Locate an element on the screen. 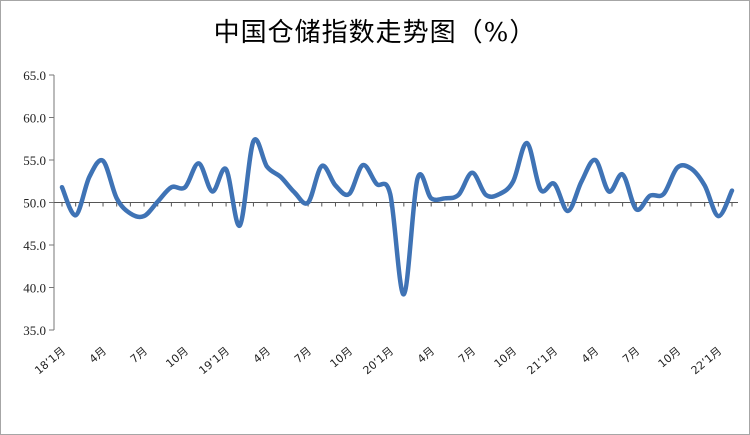 This screenshot has width=750, height=435. x-tick-label: 21’1月 is located at coordinates (543, 360).